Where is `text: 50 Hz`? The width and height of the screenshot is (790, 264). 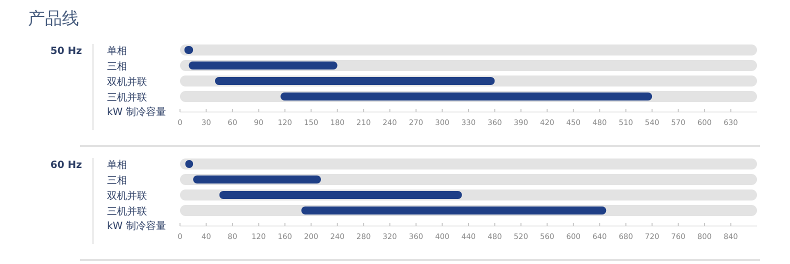 text: 50 Hz is located at coordinates (66, 51).